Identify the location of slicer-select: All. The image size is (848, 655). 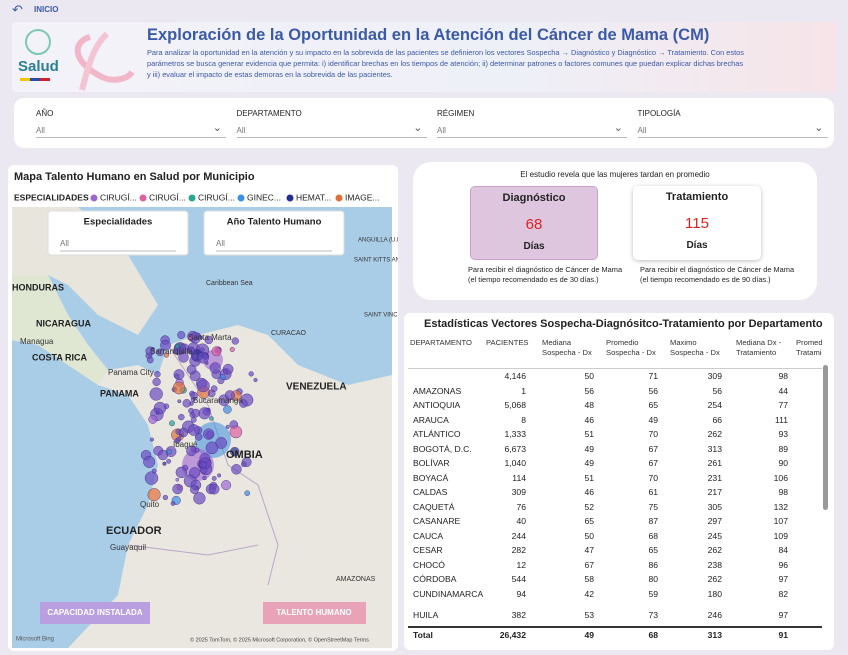
(64, 243).